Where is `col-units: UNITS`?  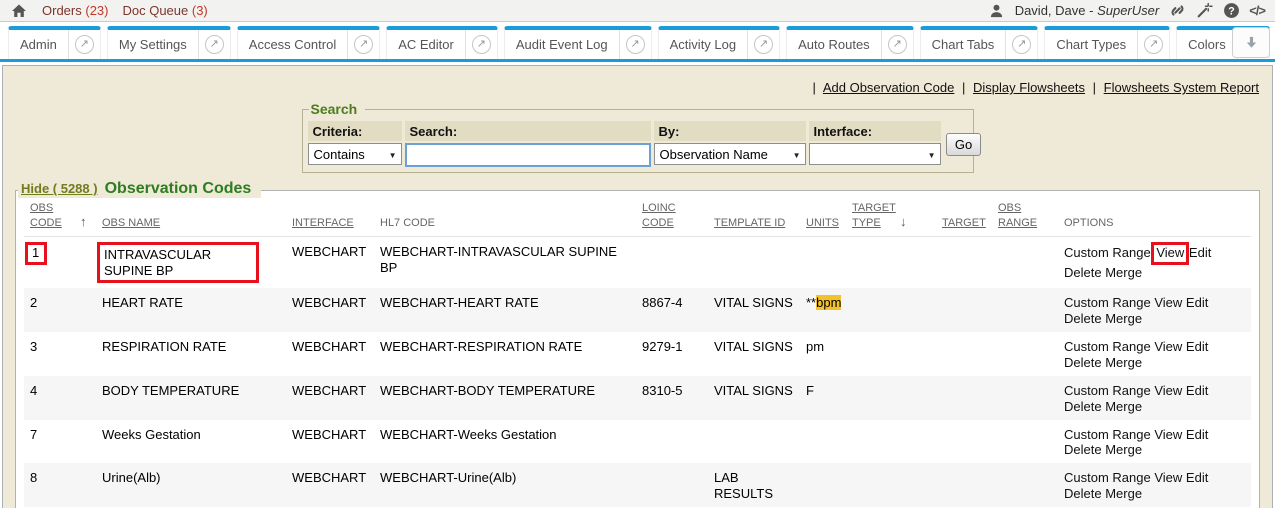
col-units: UNITS is located at coordinates (822, 222).